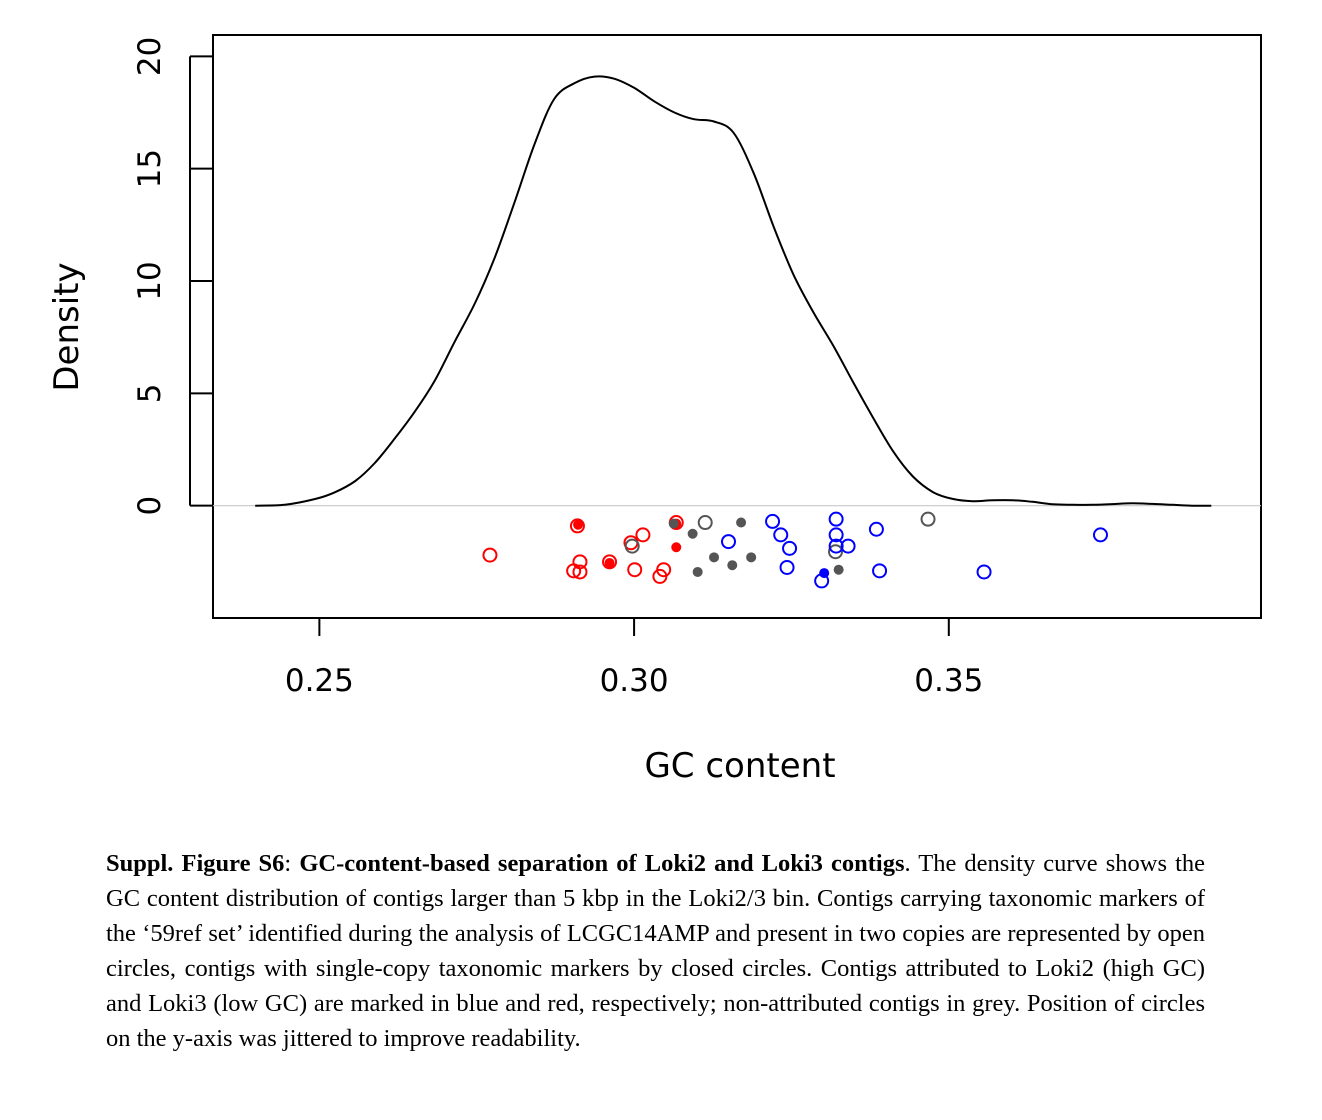 The image size is (1322, 1120). What do you see at coordinates (634, 681) in the screenshot?
I see `x-tick-label: 0.30` at bounding box center [634, 681].